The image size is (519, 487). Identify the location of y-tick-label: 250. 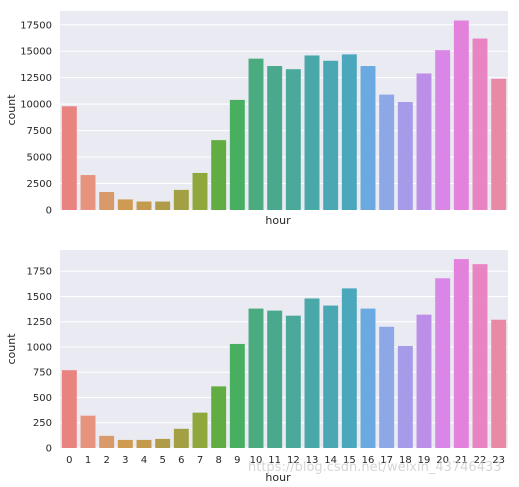
(42, 423).